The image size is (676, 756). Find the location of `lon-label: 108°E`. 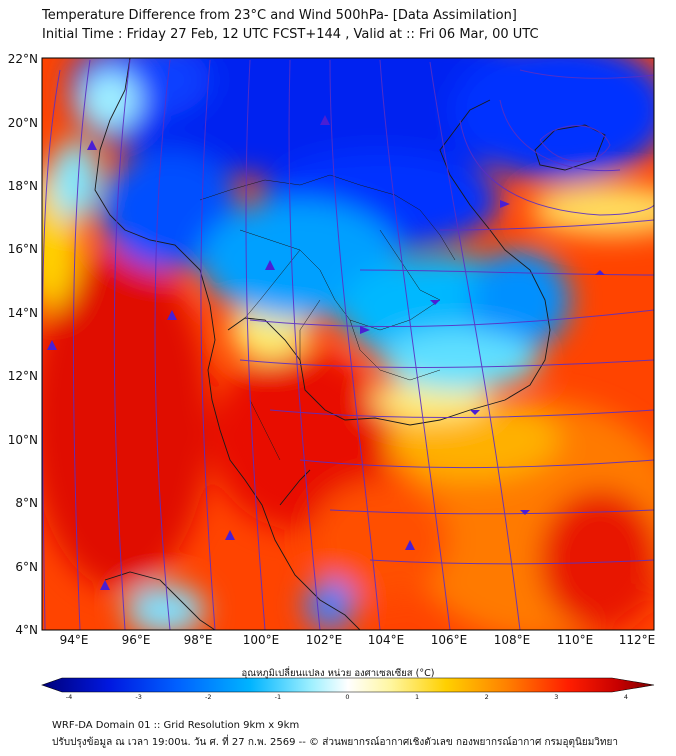

lon-label: 108°E is located at coordinates (512, 640).